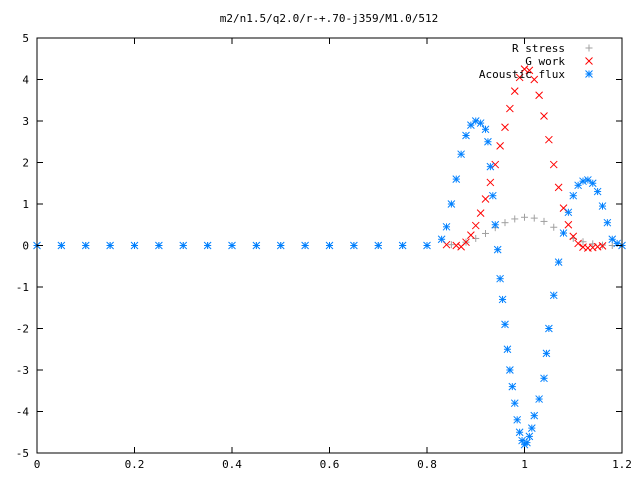  I want to click on chart-title: m2/n1.5/q2.0/r-+.70-j359/M1.0/512, so click(329, 18).